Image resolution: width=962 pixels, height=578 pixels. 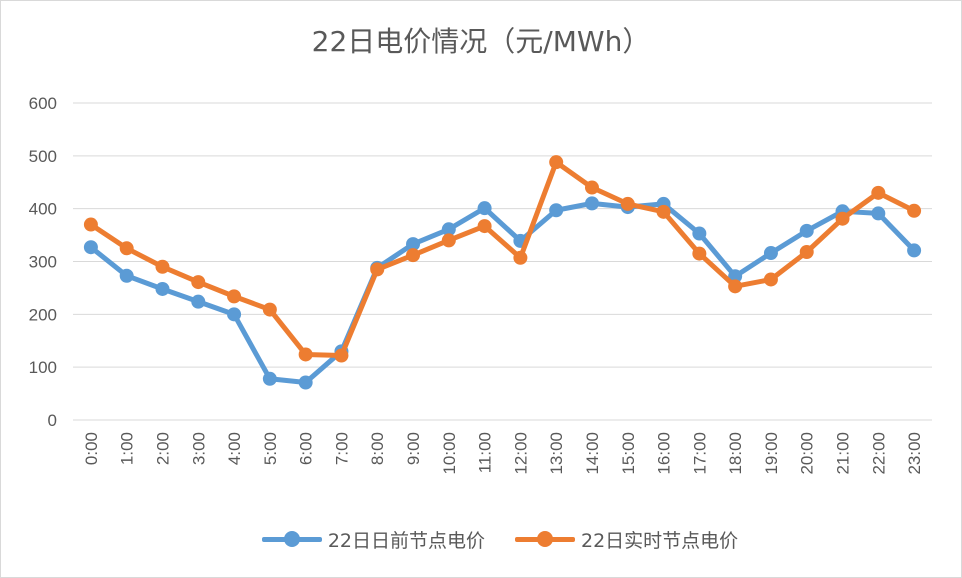 What do you see at coordinates (878, 453) in the screenshot?
I see `x-tick-label: 22:00` at bounding box center [878, 453].